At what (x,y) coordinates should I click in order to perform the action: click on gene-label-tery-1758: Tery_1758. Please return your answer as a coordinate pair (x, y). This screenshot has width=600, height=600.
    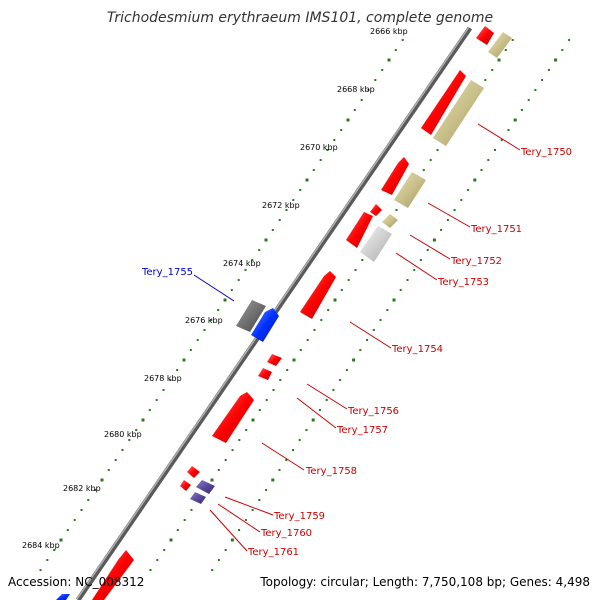
    Looking at the image, I should click on (331, 471).